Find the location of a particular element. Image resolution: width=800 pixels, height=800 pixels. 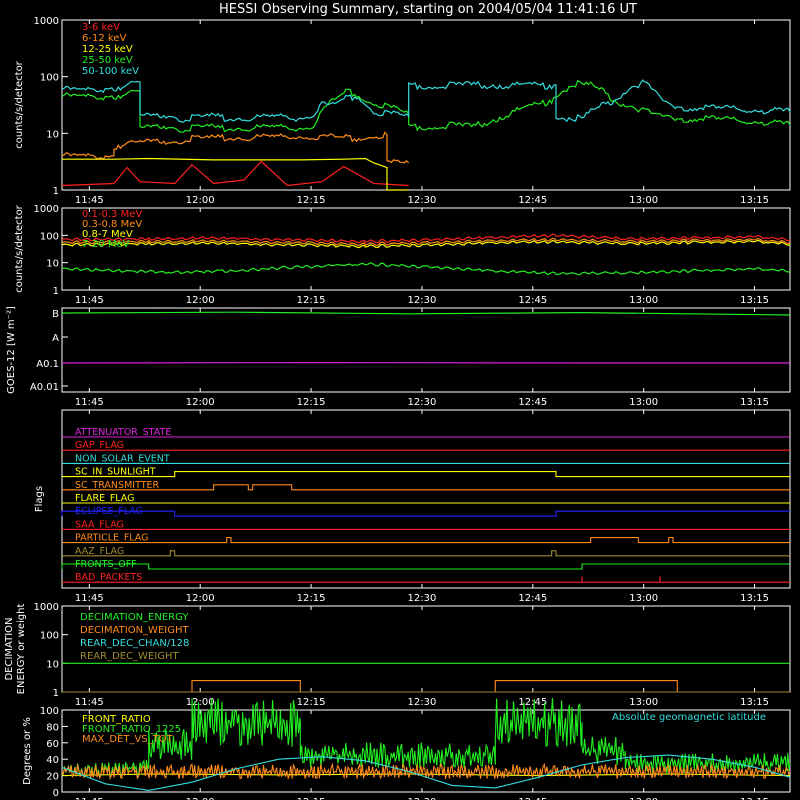

flag-label: AAZ_FLAG is located at coordinates (99, 551).